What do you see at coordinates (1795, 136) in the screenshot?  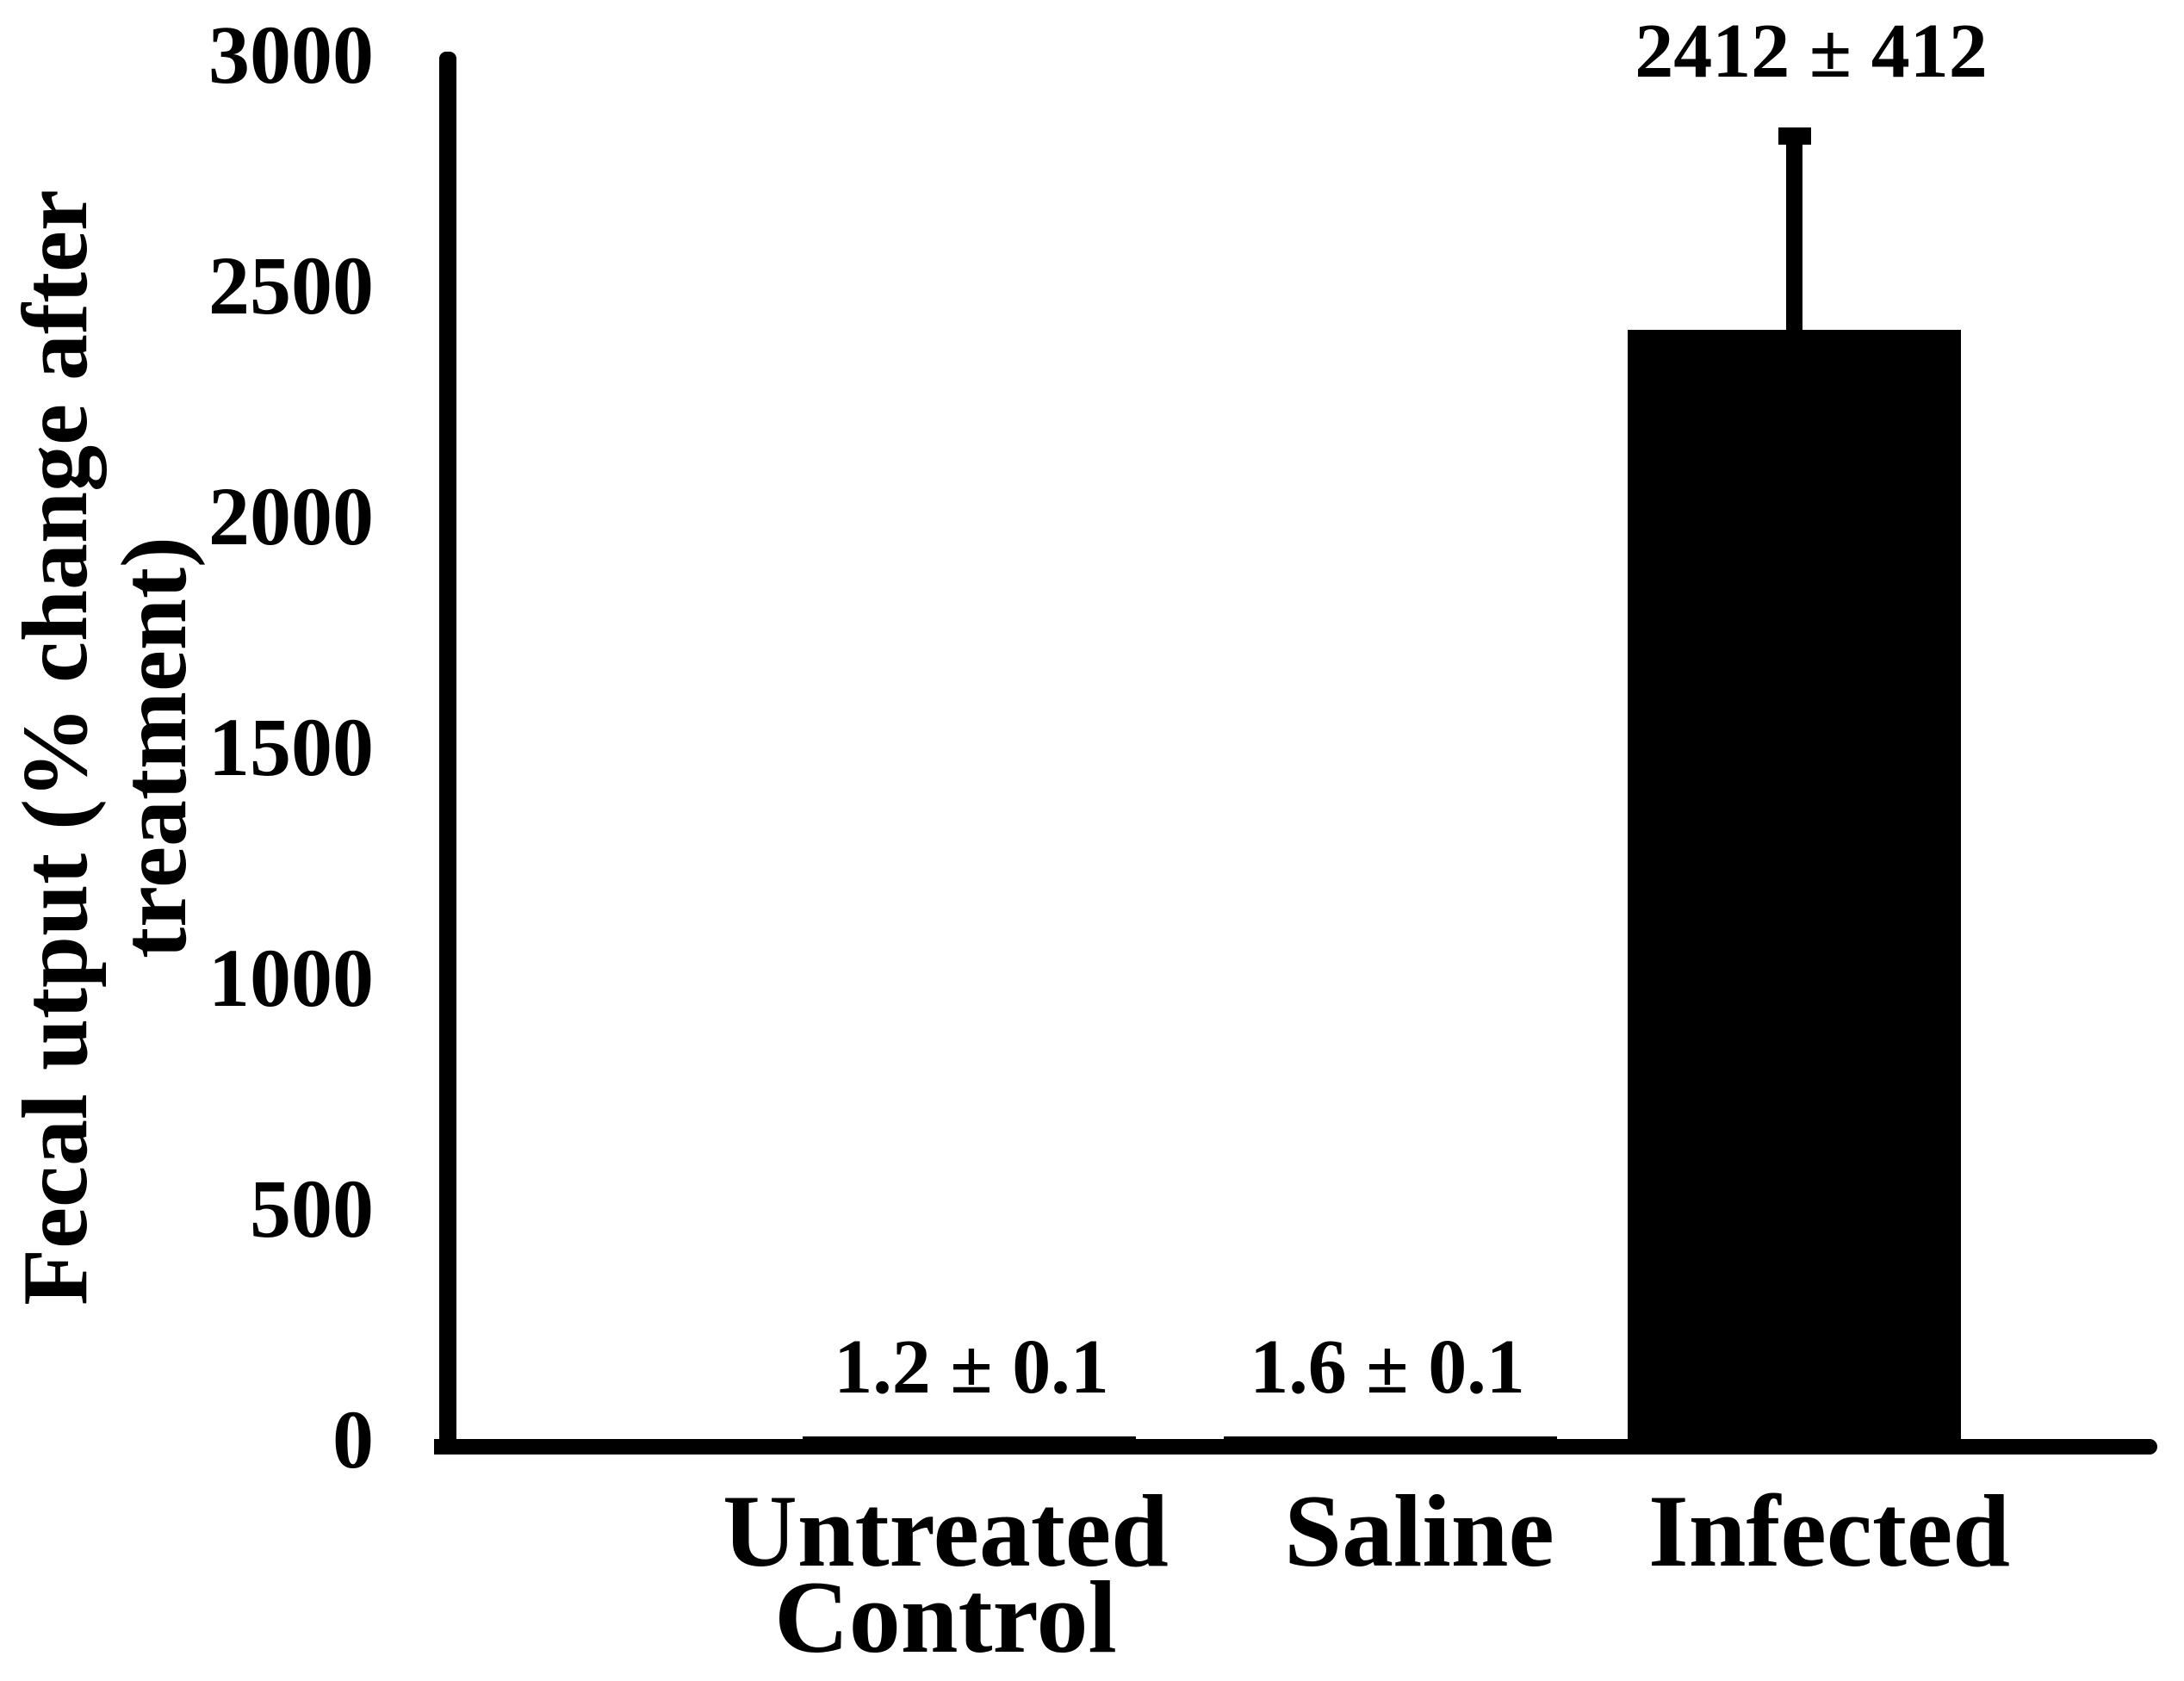 I see `error-bar-cap-infected` at bounding box center [1795, 136].